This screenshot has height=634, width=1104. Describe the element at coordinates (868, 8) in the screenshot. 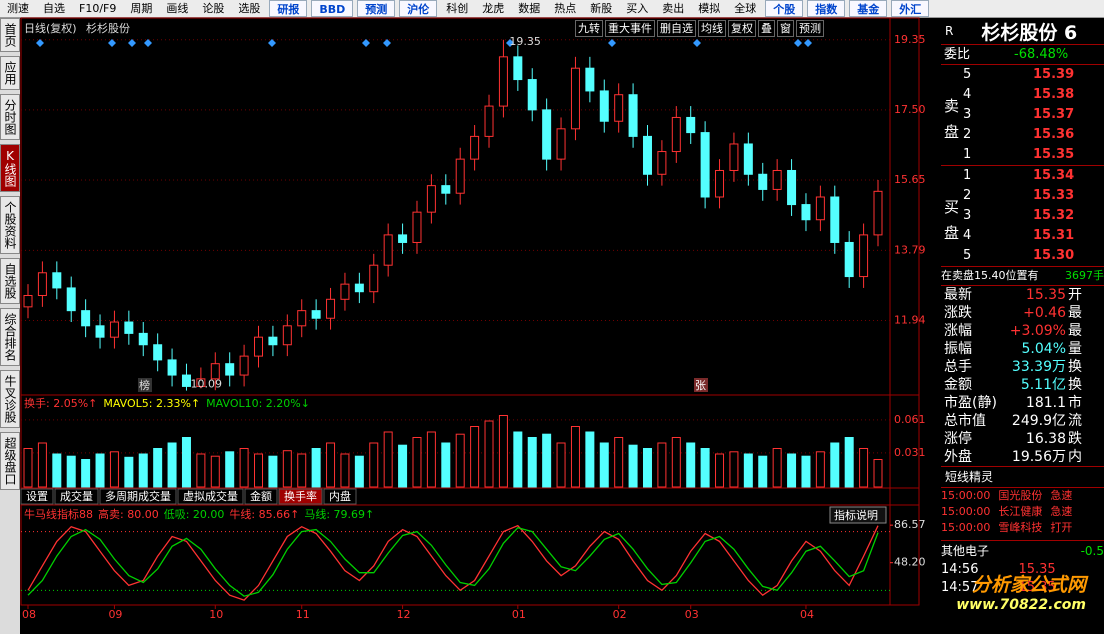

I see `menu-item: 基金` at that location.